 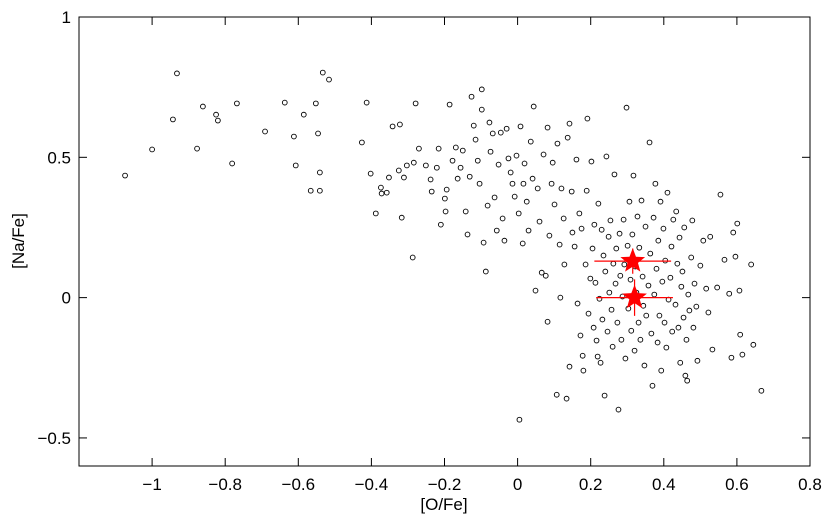 What do you see at coordinates (443, 504) in the screenshot?
I see `x-axis-label: [O/Fe]` at bounding box center [443, 504].